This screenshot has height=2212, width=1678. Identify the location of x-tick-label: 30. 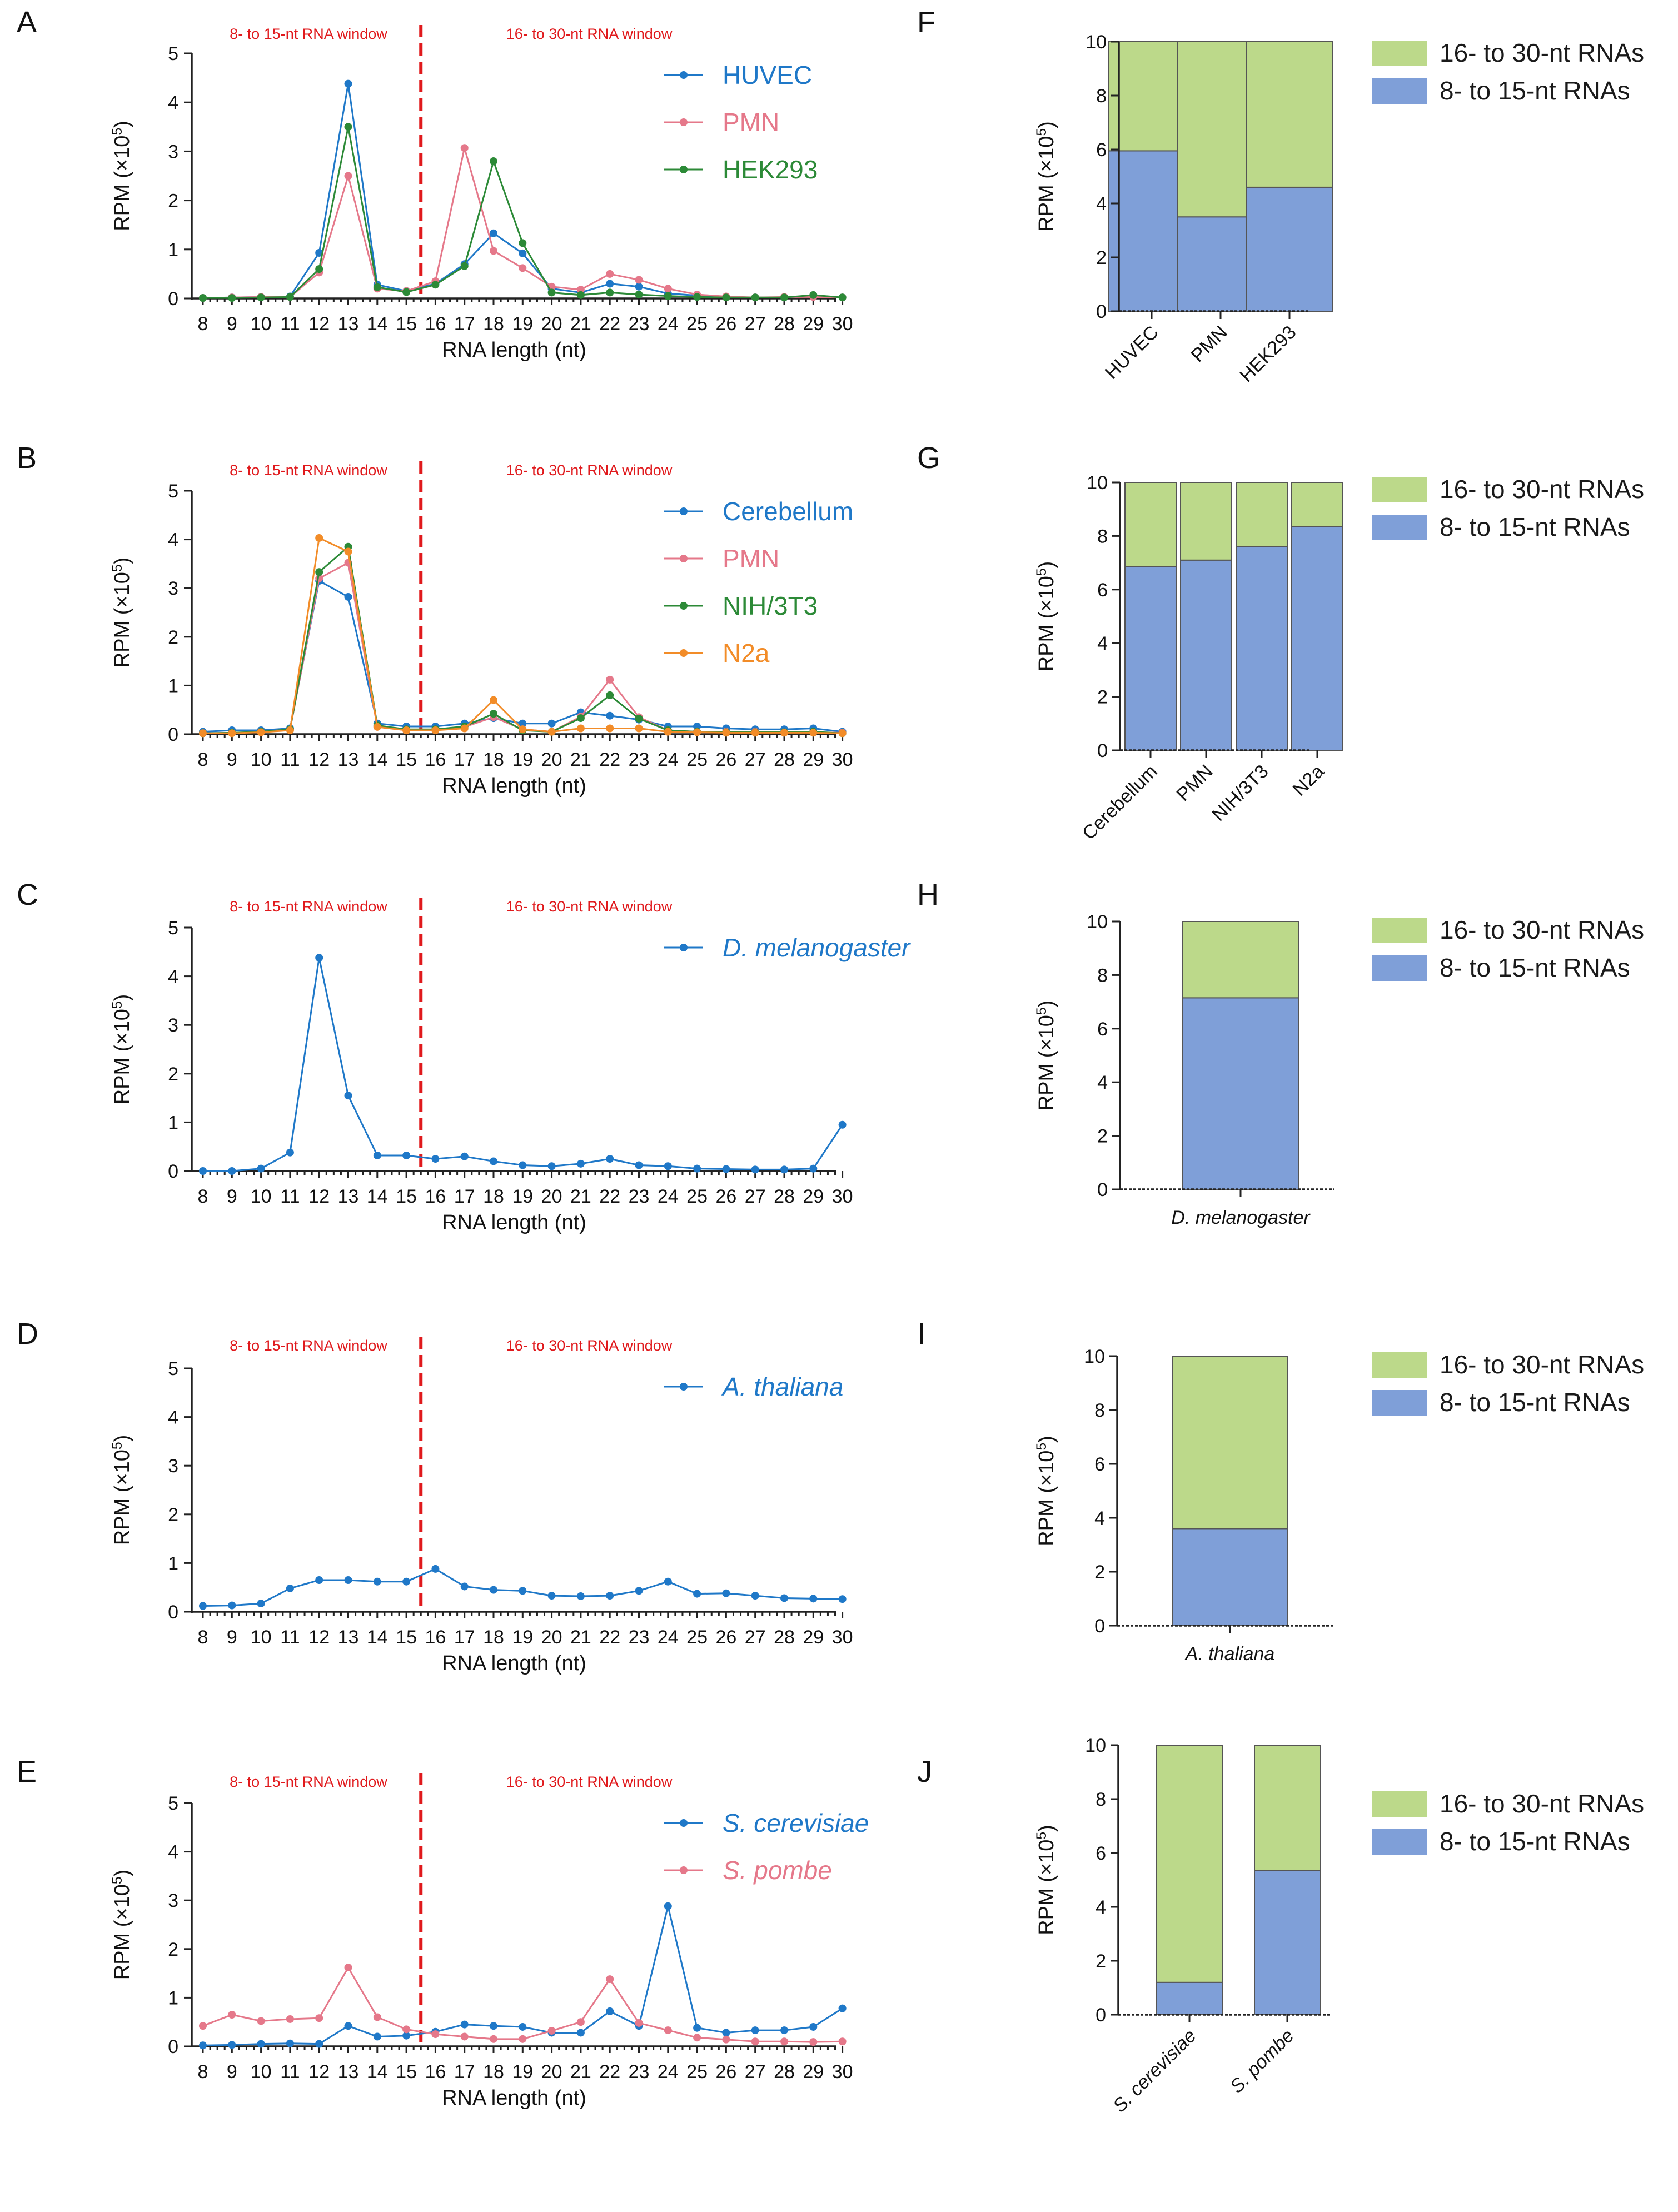
(842, 760).